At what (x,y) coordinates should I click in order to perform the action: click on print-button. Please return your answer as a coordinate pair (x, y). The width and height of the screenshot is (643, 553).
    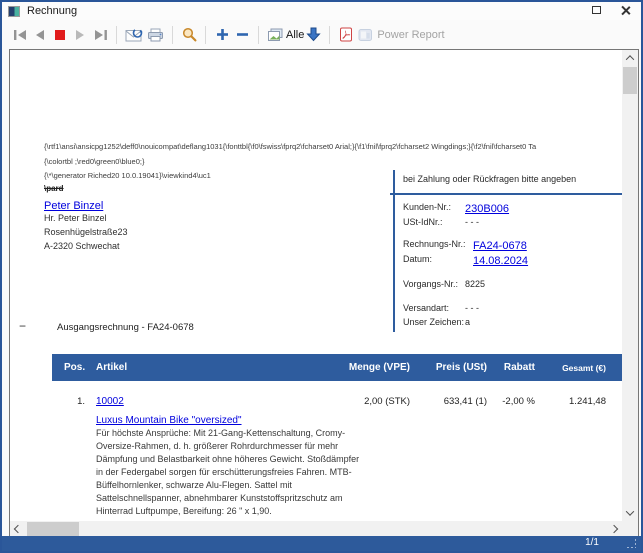
    Looking at the image, I should click on (155, 35).